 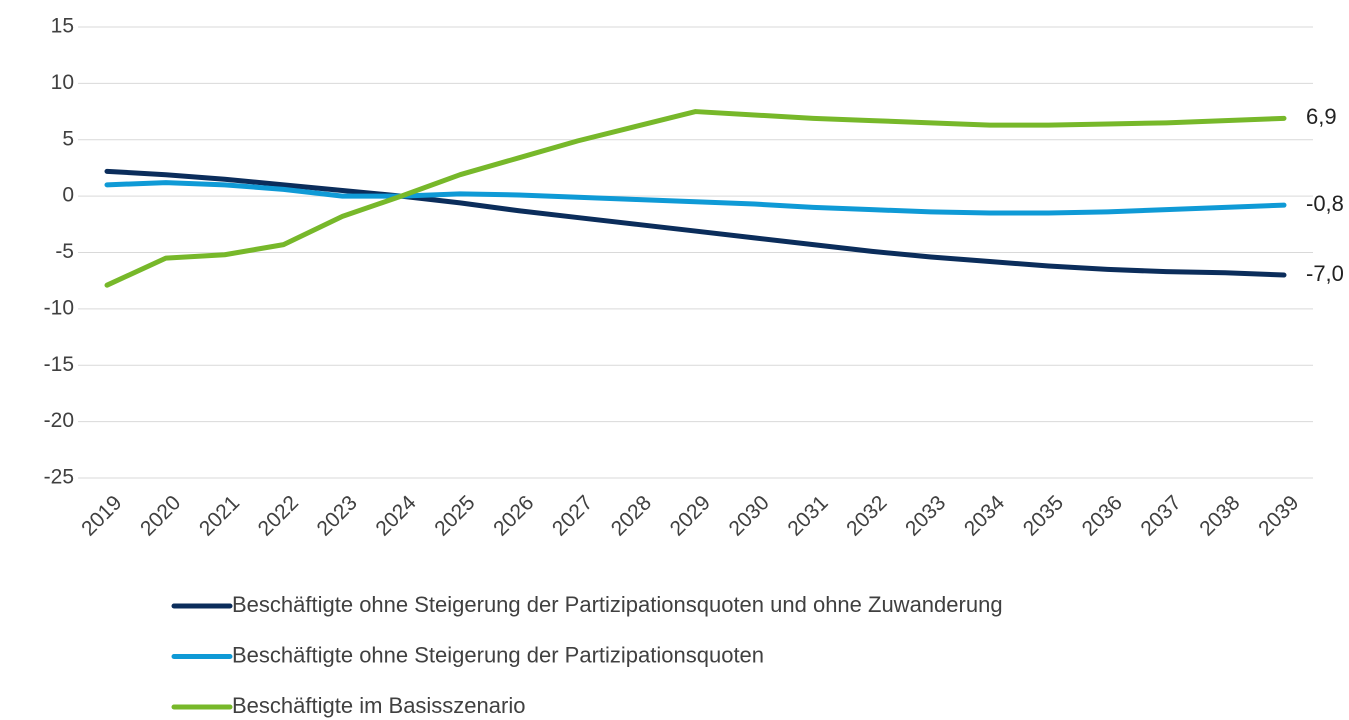 What do you see at coordinates (1325, 273) in the screenshot?
I see `end-label: -7,0` at bounding box center [1325, 273].